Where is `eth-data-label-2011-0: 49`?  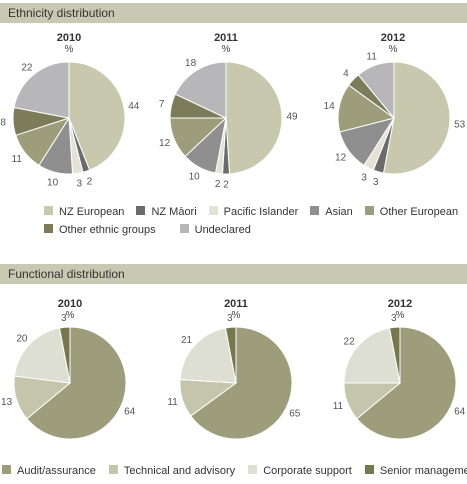 eth-data-label-2011-0: 49 is located at coordinates (292, 116).